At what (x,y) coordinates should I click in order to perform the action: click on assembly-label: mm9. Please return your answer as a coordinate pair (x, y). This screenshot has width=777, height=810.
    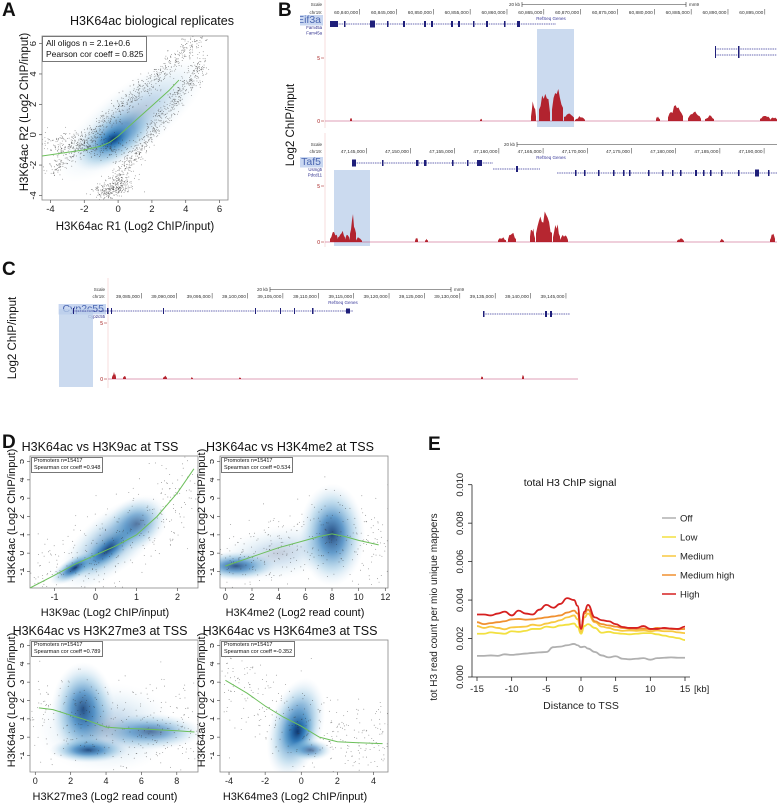
    Looking at the image, I should click on (459, 289).